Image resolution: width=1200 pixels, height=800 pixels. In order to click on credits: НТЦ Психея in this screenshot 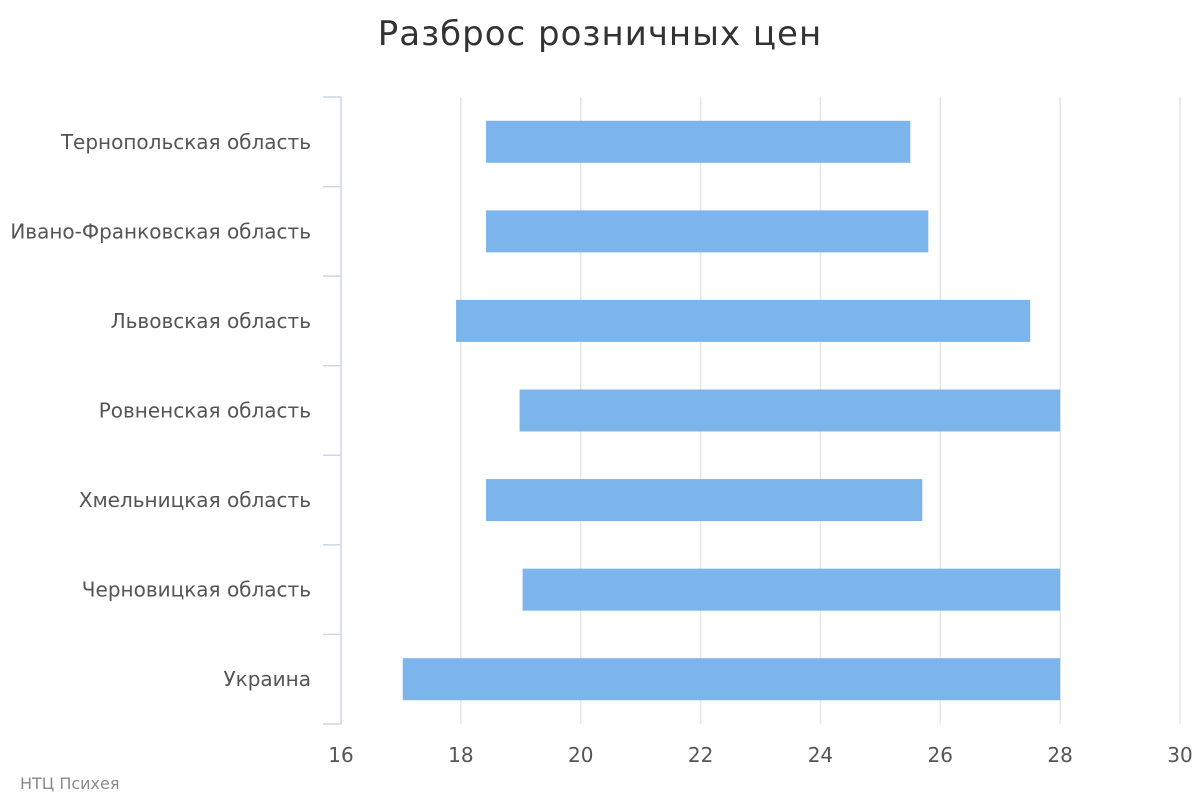, I will do `click(70, 783)`.